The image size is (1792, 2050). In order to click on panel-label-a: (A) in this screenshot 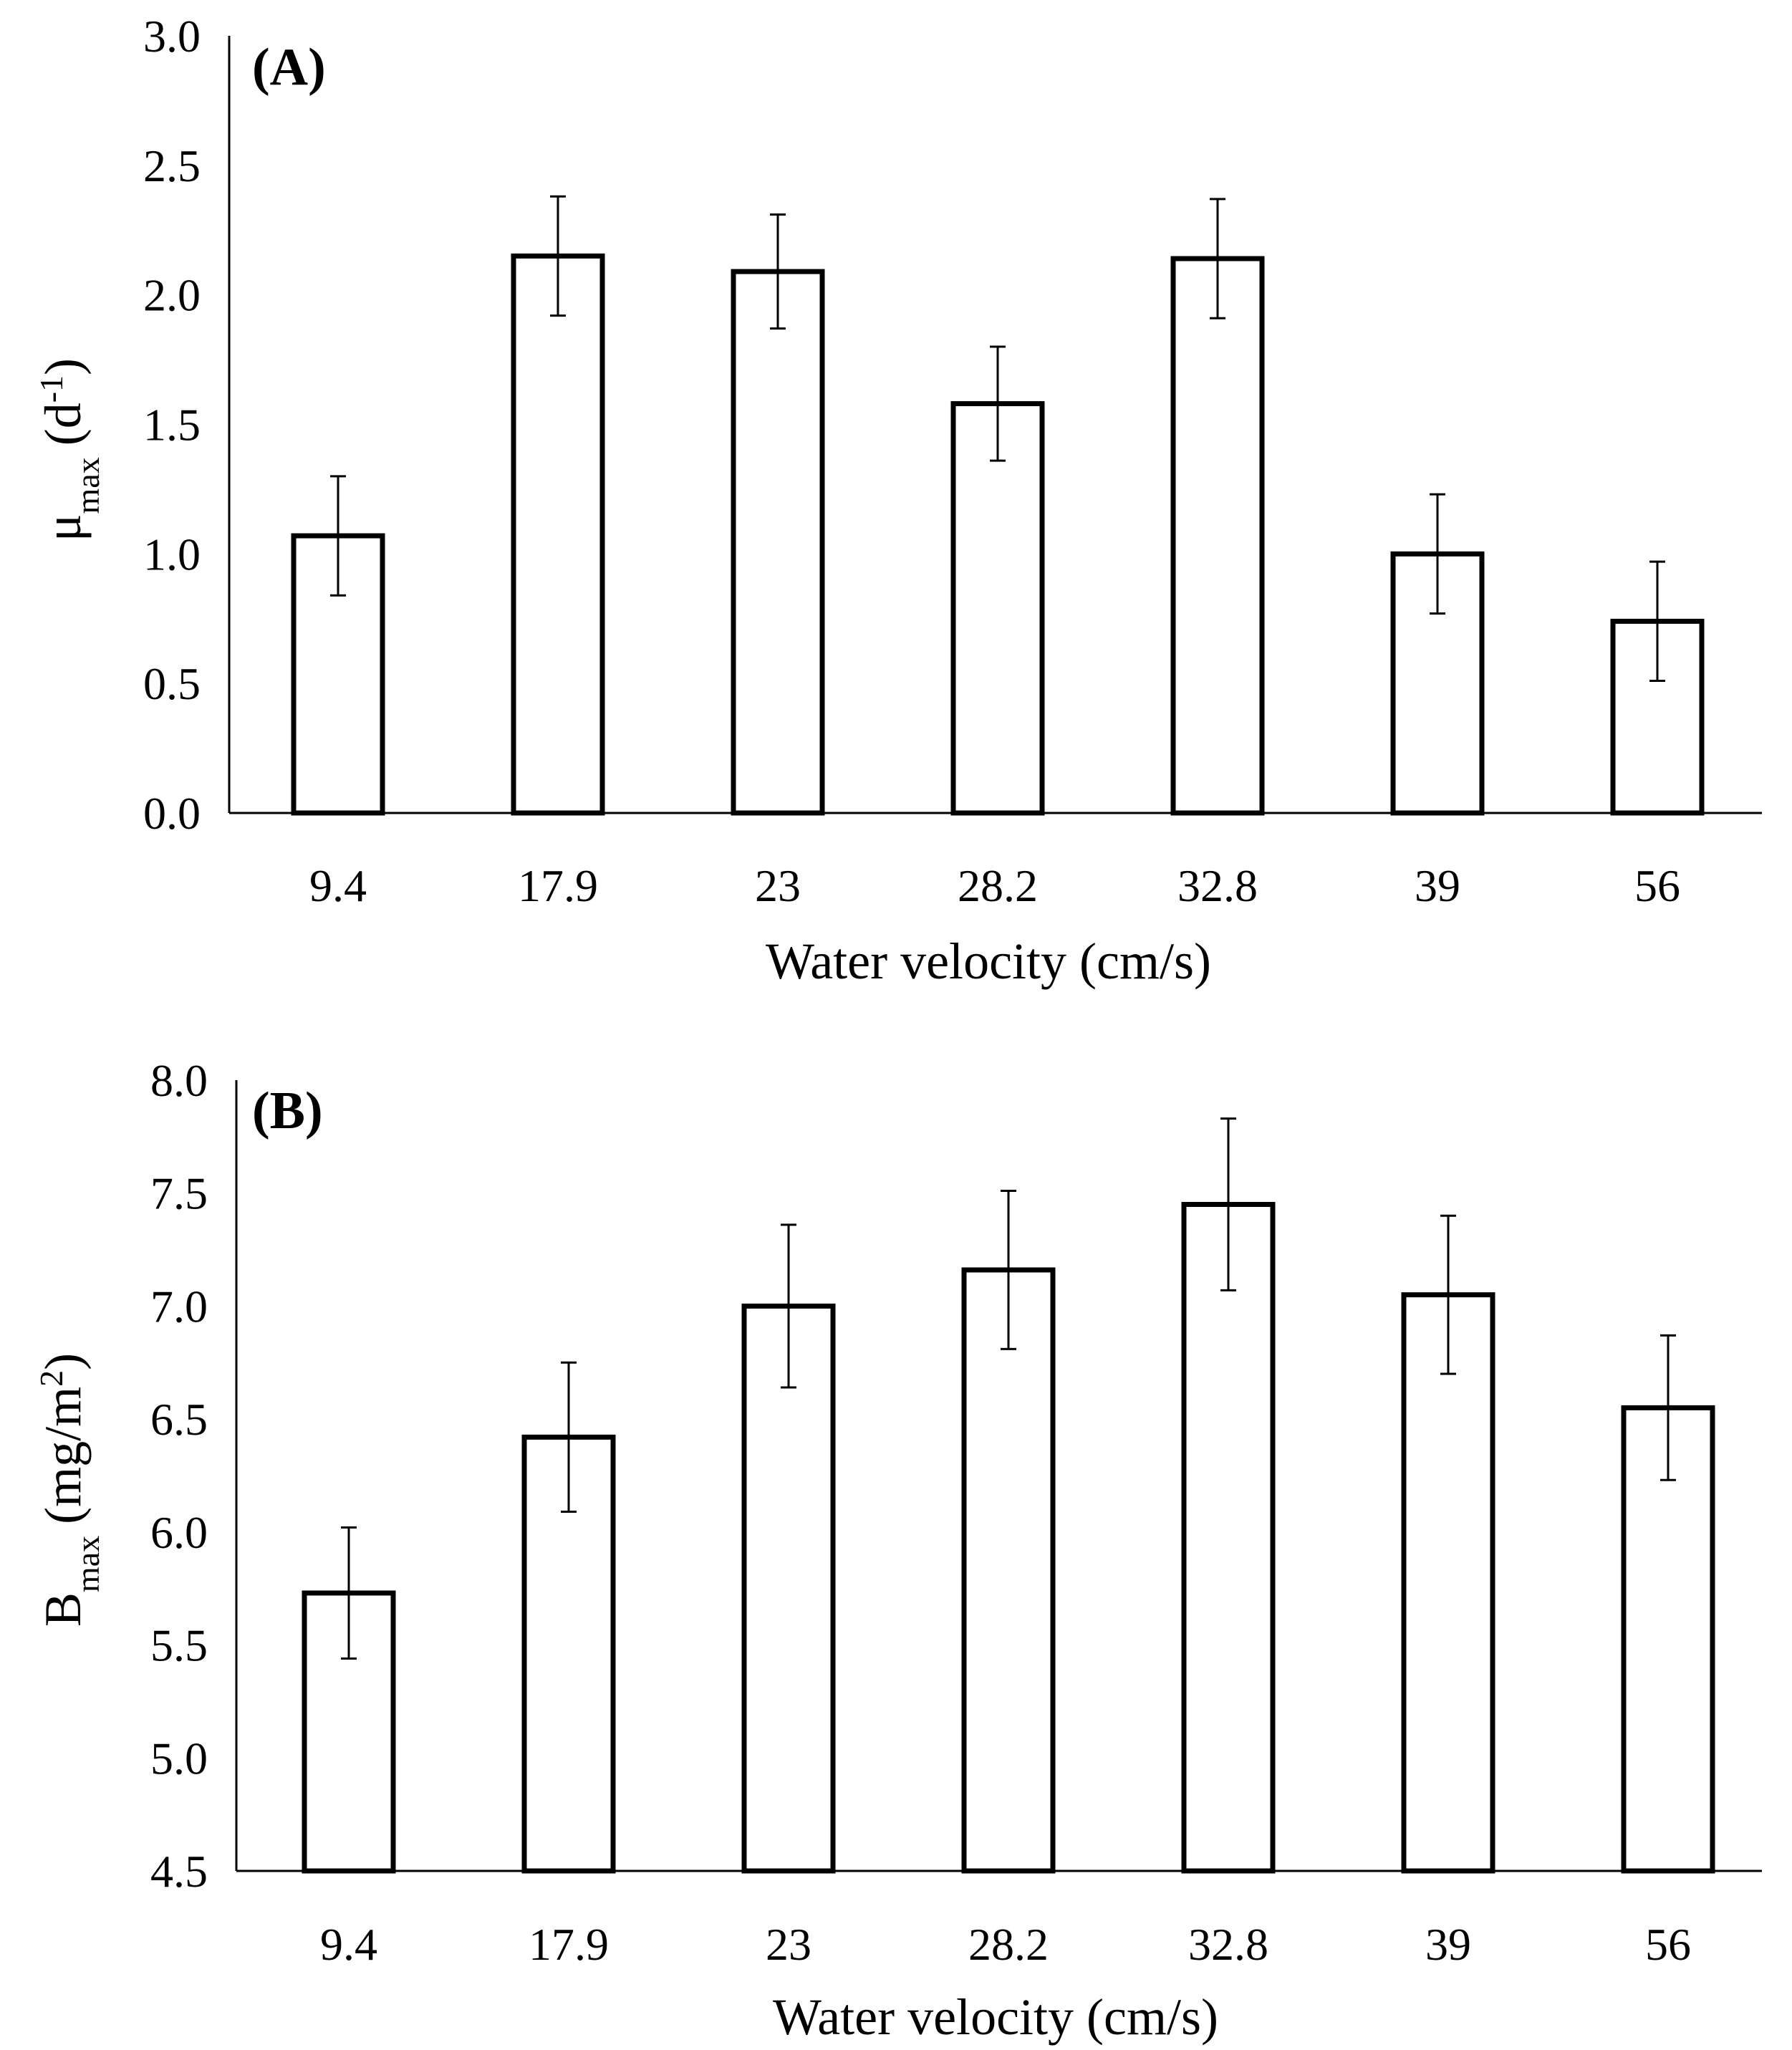, I will do `click(289, 67)`.